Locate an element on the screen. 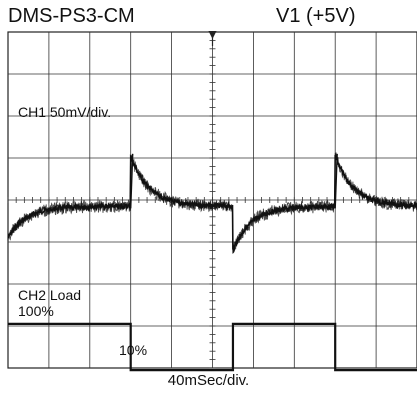 The width and height of the screenshot is (417, 393). ch1-label: CH1 50mV/div. is located at coordinates (64, 112).